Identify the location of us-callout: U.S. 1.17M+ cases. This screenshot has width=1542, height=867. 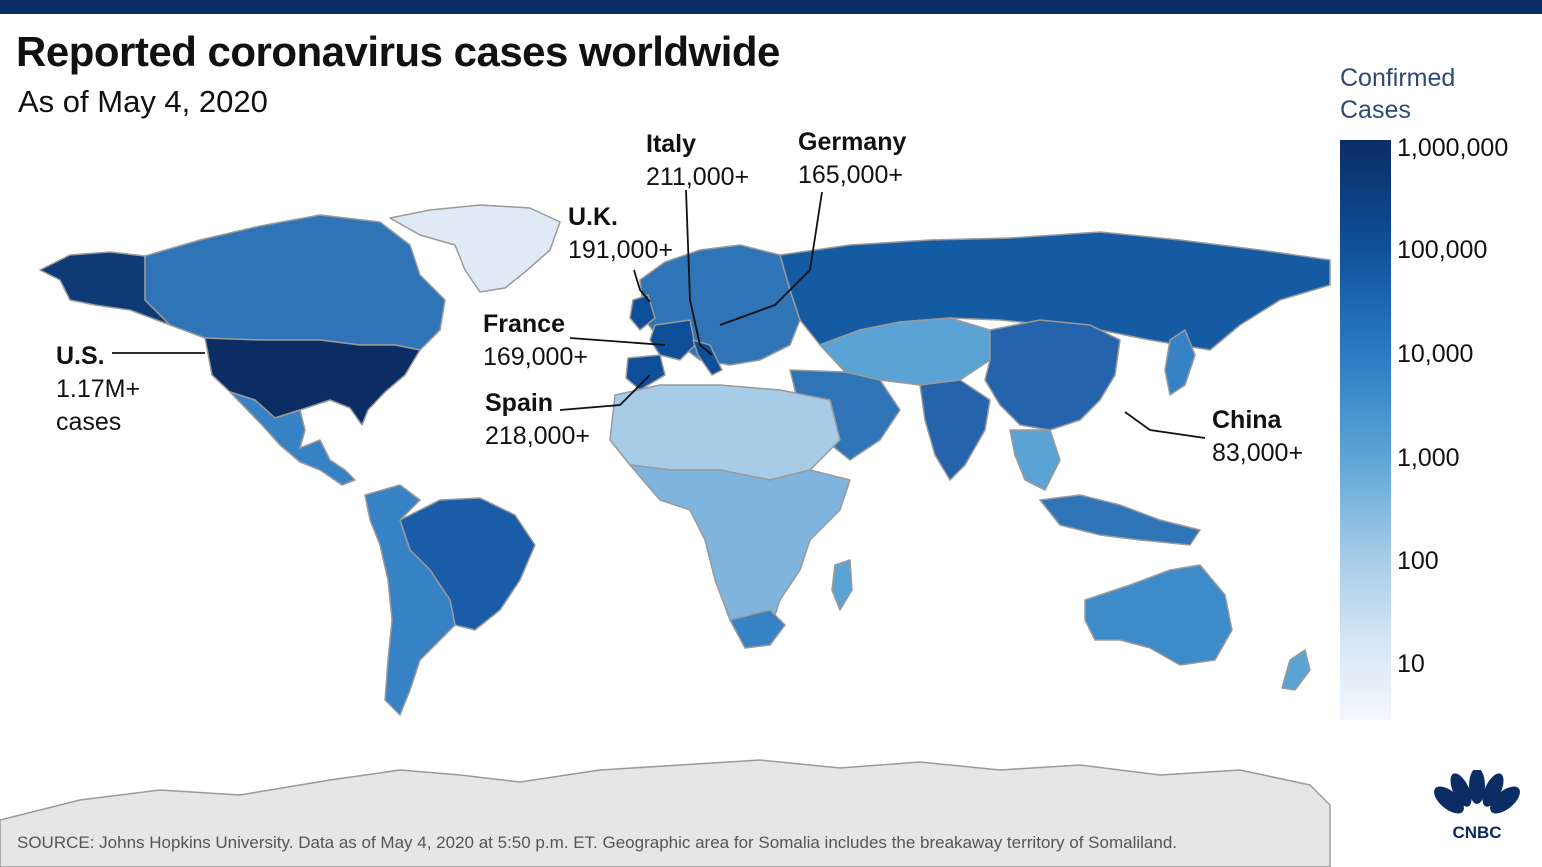
(98, 389).